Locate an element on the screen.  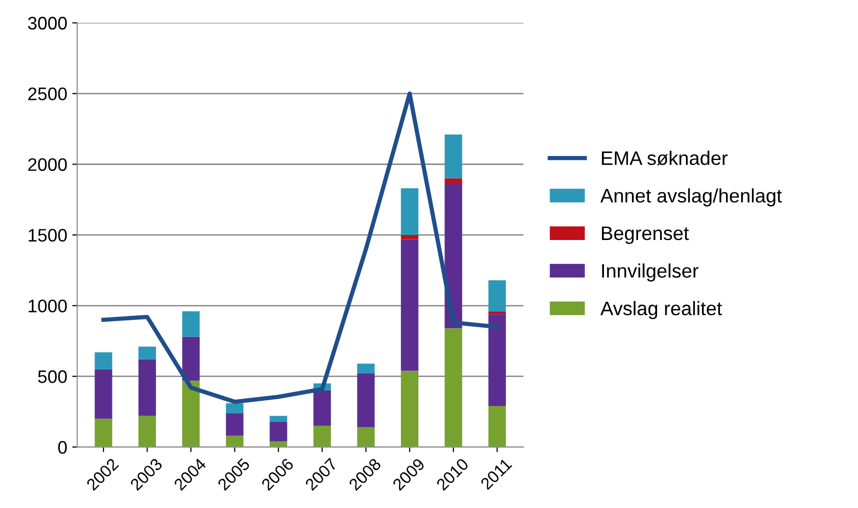
y-tick-label: 2500 is located at coordinates (47, 93).